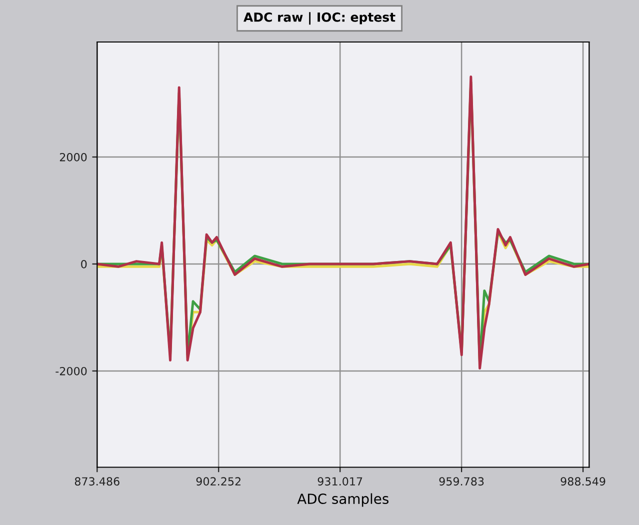  Describe the element at coordinates (342, 500) in the screenshot. I see `x-axis-title: ADC samples` at that location.